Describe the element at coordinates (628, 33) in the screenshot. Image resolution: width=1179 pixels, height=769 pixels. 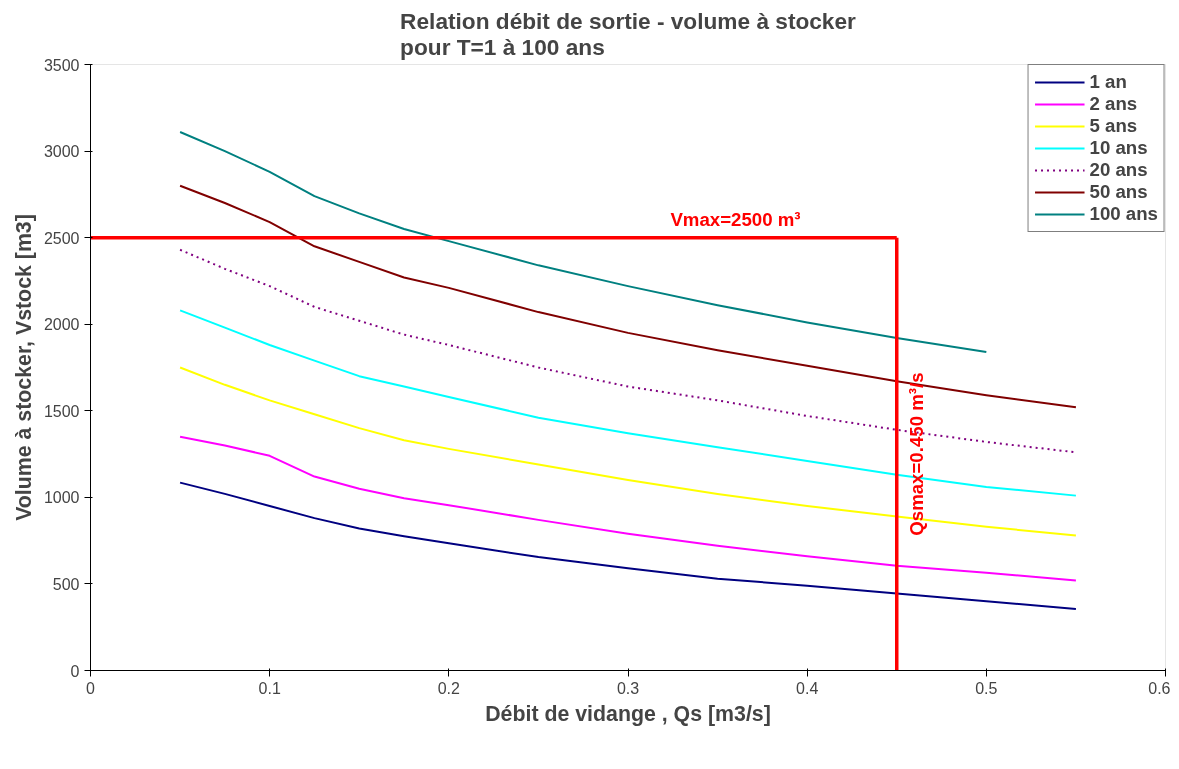
I see `chart-title: Relation débit de sortie - volume à stocker pour T=1 à 100 ans` at that location.